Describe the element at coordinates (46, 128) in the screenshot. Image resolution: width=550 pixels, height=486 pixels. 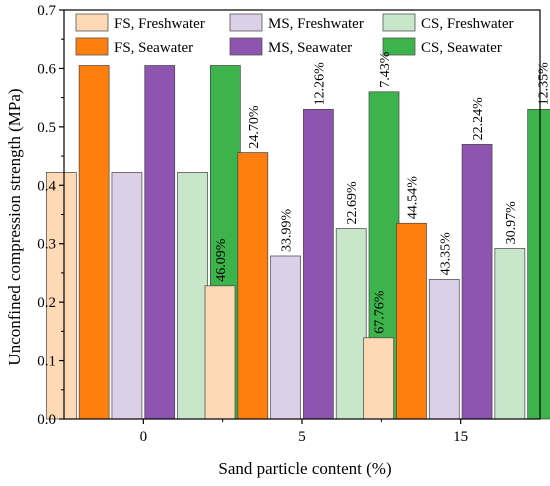
I see `y-tick-label: 0.5` at that location.